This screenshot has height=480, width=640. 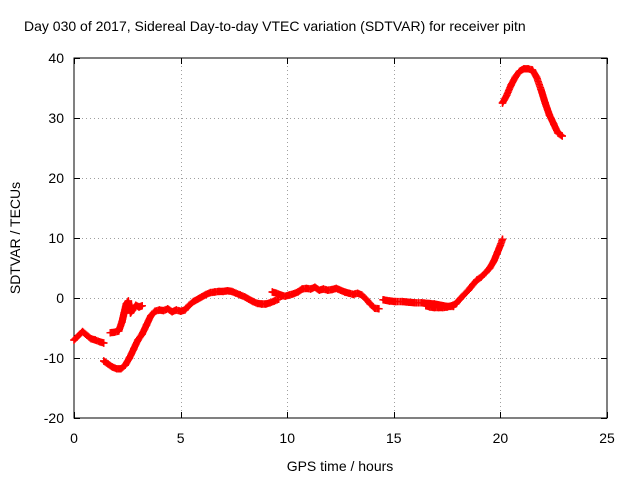 I want to click on y-tick-label: -20, so click(x=54, y=418).